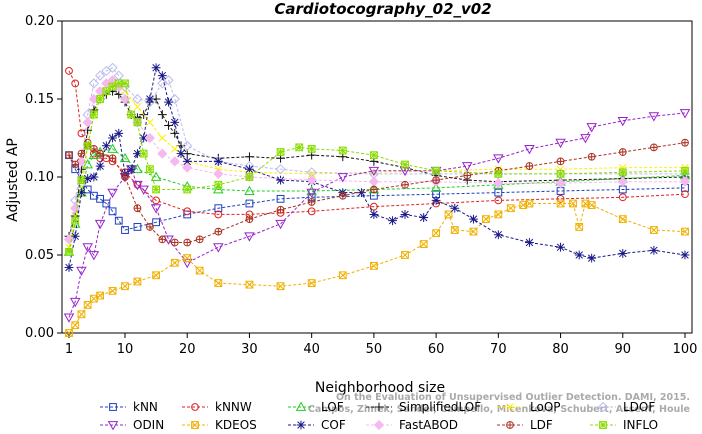 The width and height of the screenshot is (702, 434). Describe the element at coordinates (132, 425) in the screenshot. I see `legend-item-odin: ODIN` at that location.